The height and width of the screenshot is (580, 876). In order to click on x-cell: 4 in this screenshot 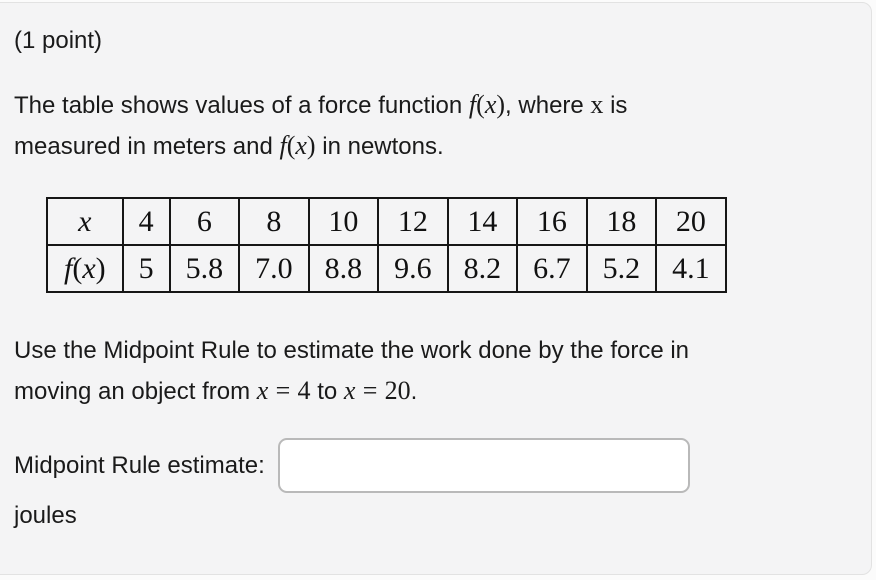, I will do `click(146, 221)`.